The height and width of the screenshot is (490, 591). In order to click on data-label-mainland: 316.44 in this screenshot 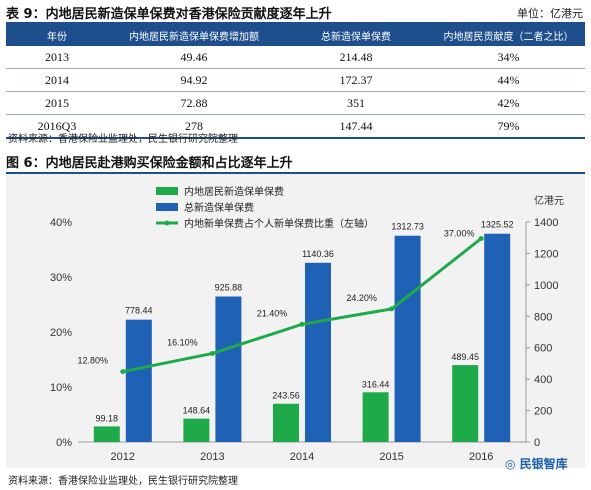, I will do `click(376, 384)`.